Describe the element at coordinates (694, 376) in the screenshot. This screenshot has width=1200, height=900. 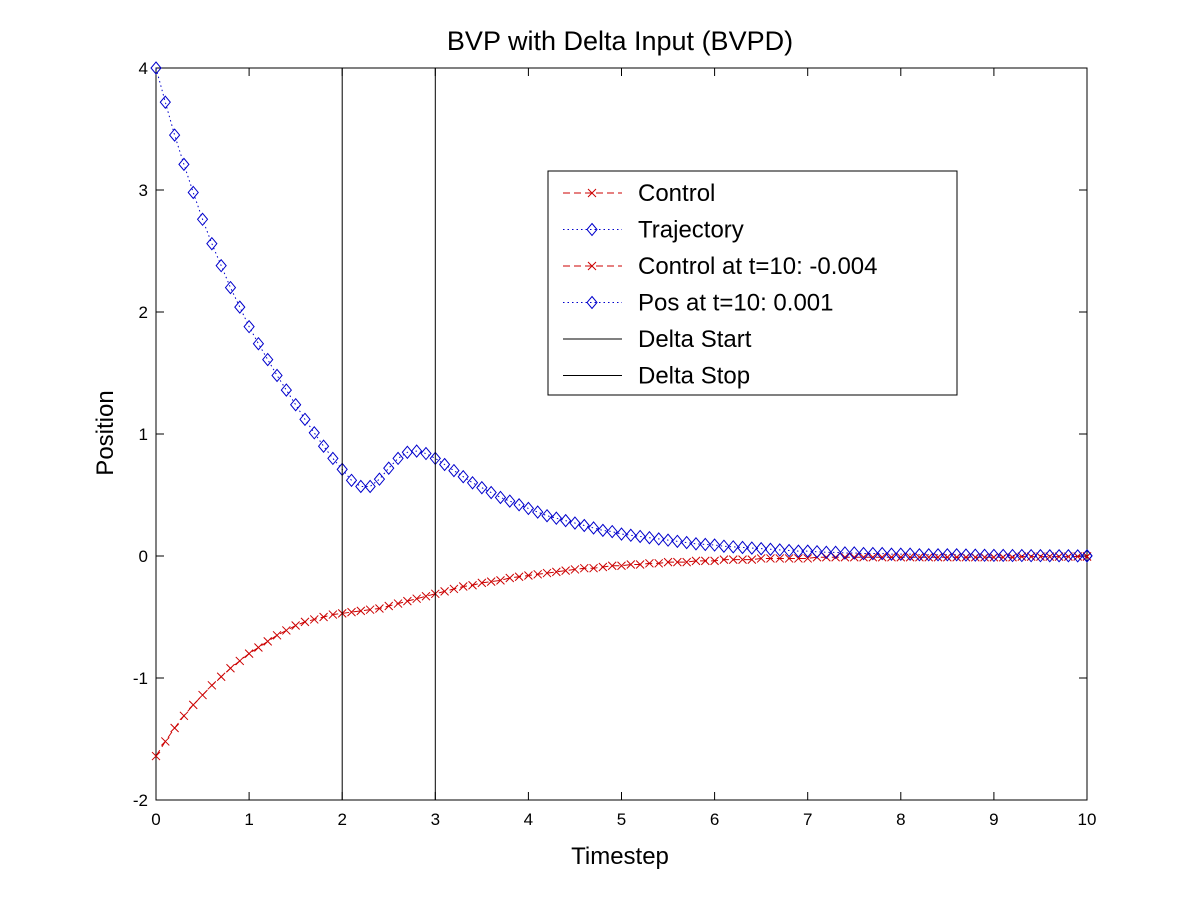
I see `legend-label: Delta Stop` at that location.